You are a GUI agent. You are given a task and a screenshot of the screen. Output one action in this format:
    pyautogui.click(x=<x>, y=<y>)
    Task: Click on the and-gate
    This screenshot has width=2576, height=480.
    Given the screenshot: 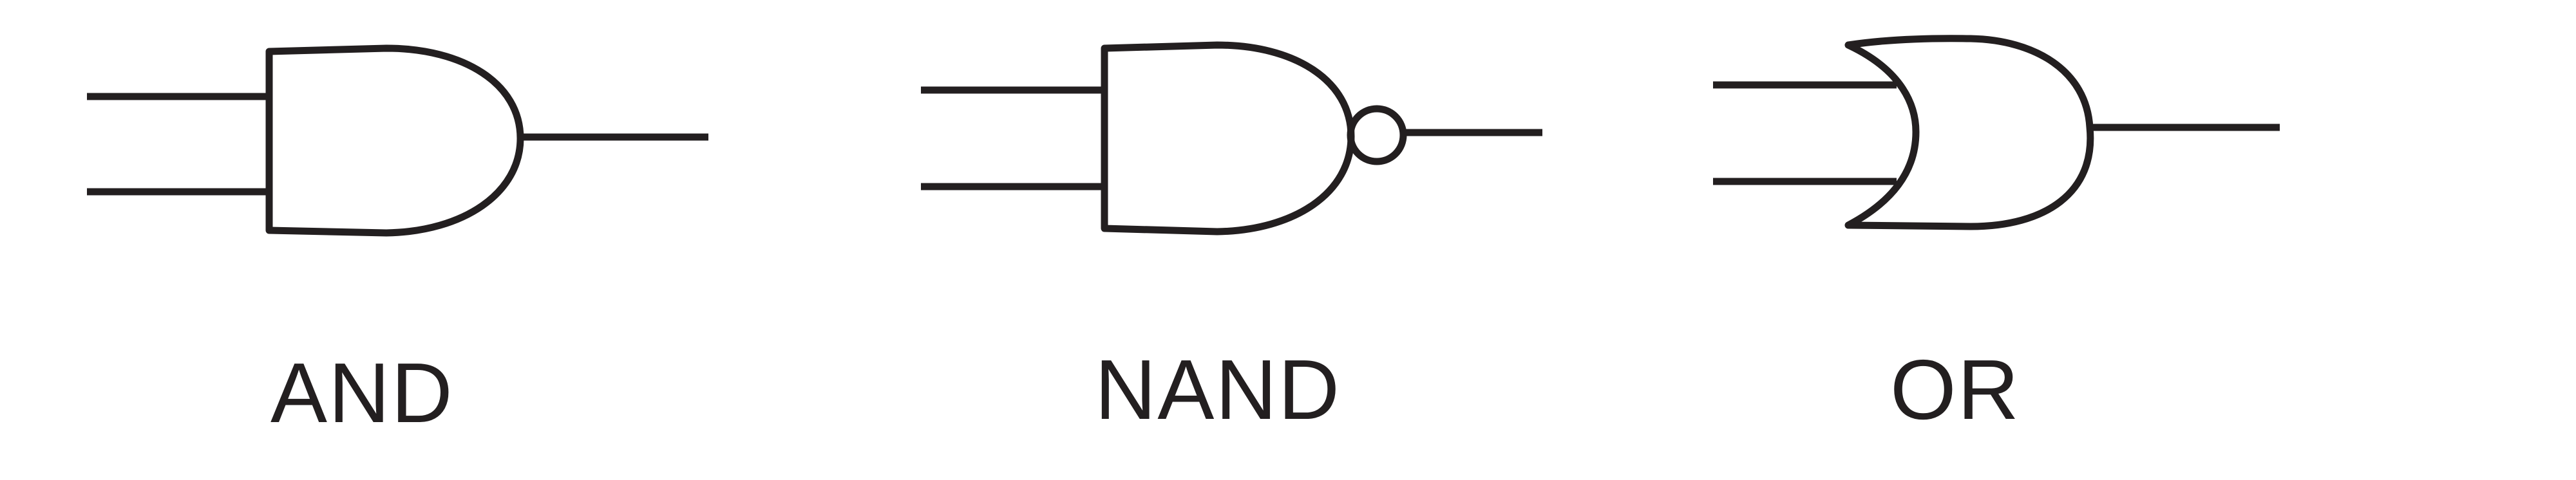 What is the action you would take?
    pyautogui.click(x=398, y=140)
    